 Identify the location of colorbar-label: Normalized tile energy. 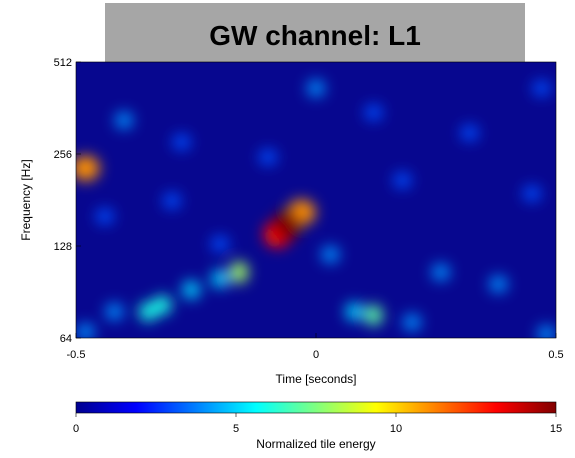
(315, 444).